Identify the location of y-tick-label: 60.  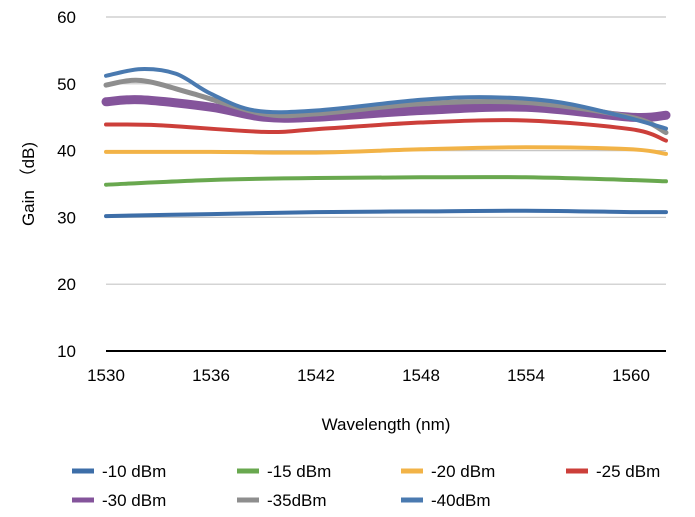
(66, 17).